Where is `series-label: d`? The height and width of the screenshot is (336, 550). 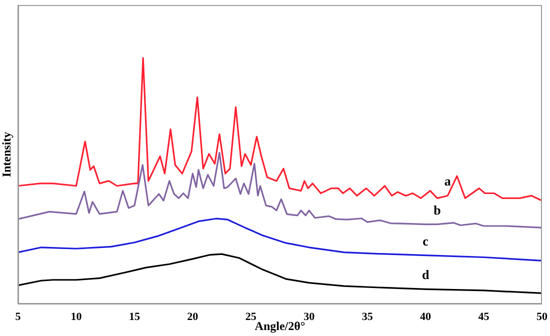 series-label: d is located at coordinates (426, 274).